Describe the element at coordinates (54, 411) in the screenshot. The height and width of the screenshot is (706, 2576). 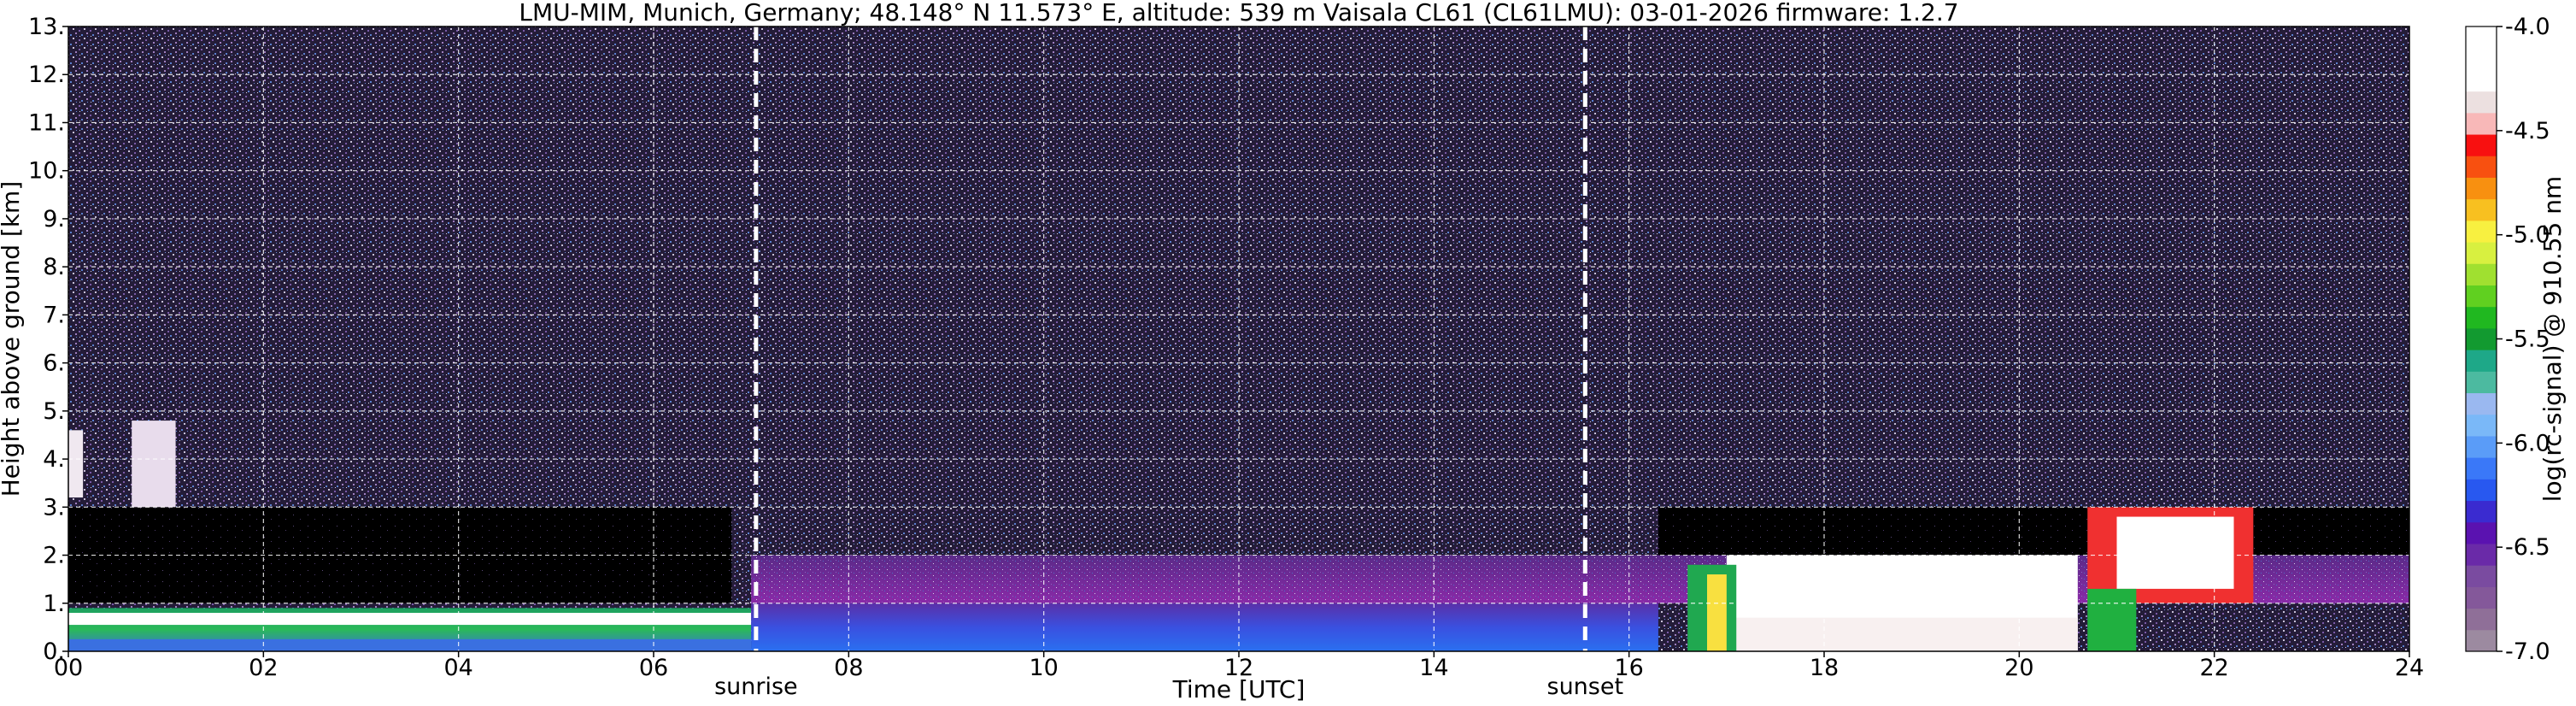
I see `y-tick-label: 5.` at that location.